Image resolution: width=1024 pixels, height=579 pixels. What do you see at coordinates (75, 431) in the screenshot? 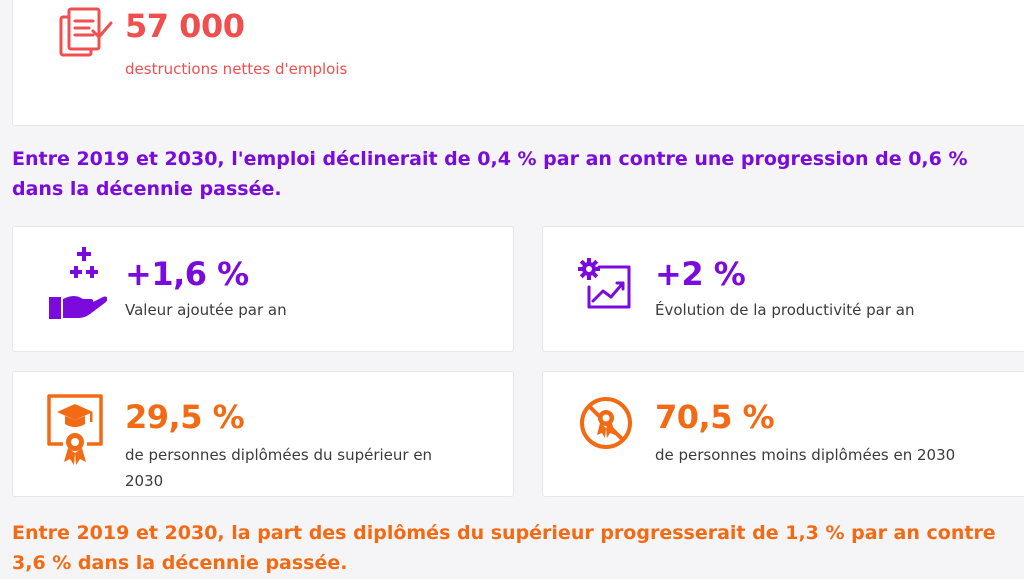
I see `diploma-certificate-icon` at bounding box center [75, 431].